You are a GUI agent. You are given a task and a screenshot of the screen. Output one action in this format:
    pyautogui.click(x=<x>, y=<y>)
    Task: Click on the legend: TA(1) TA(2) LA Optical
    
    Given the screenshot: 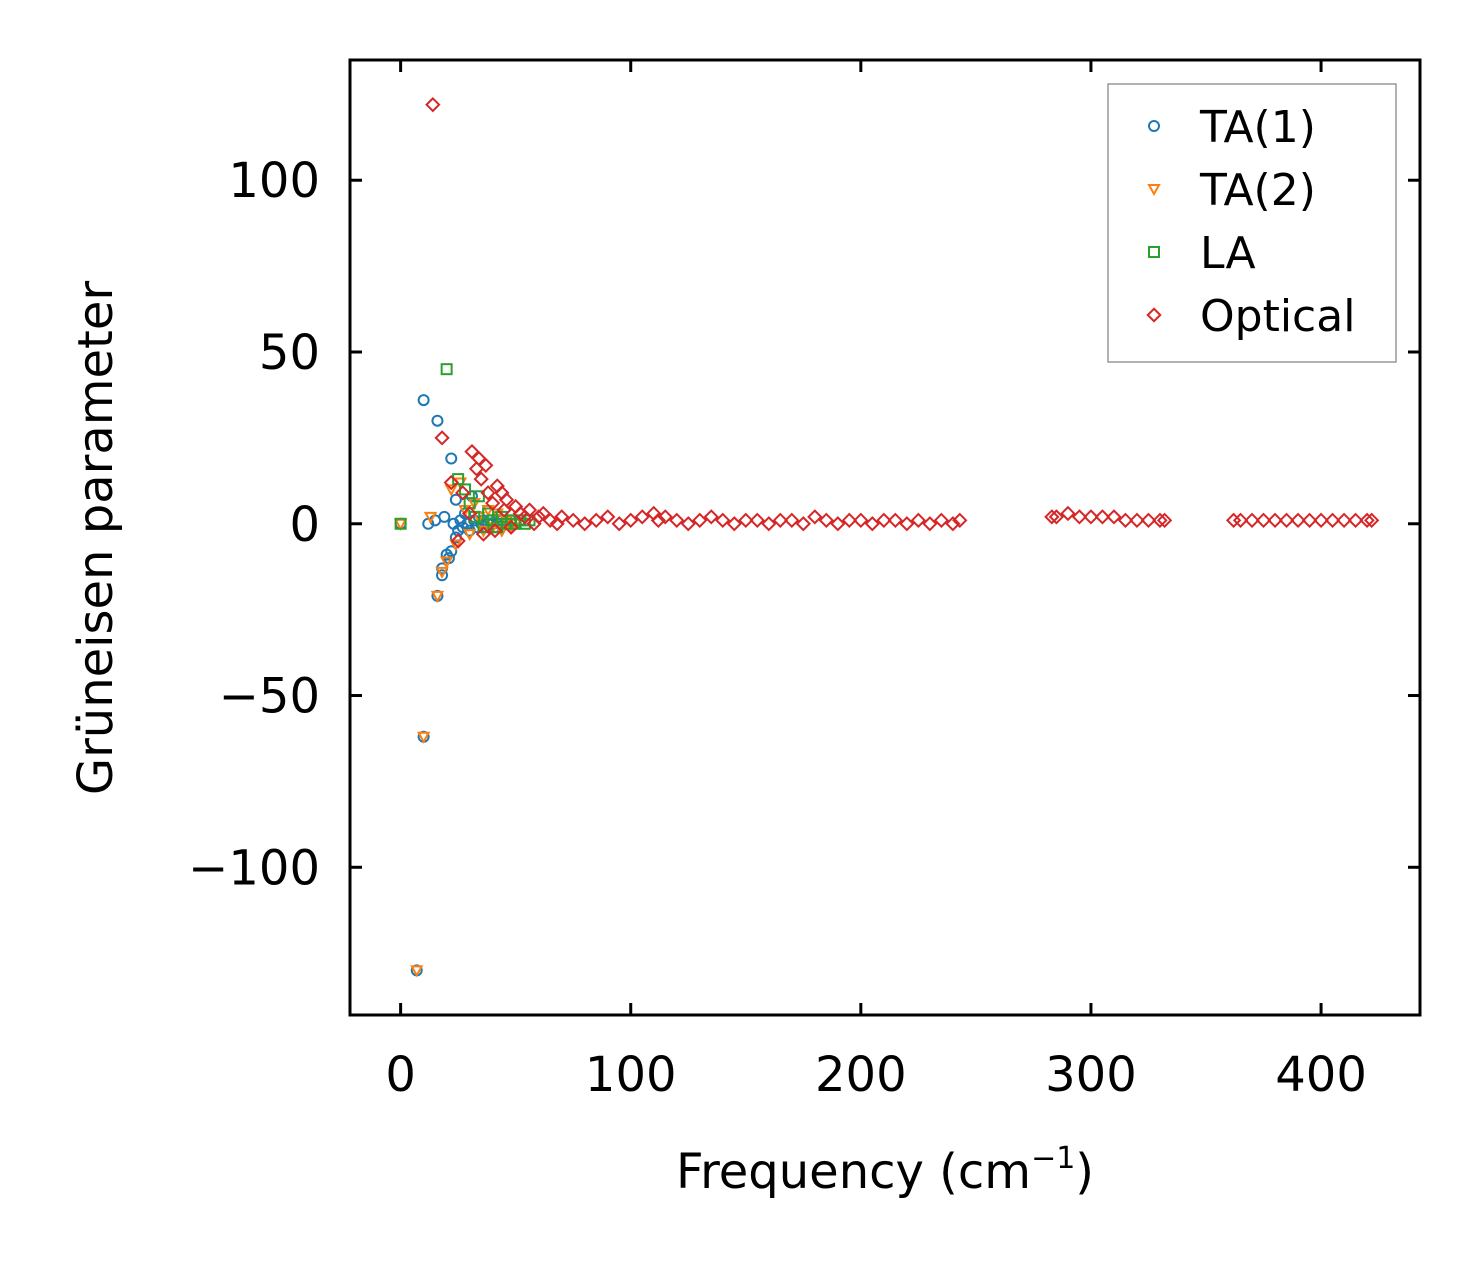 What is the action you would take?
    pyautogui.click(x=1252, y=223)
    